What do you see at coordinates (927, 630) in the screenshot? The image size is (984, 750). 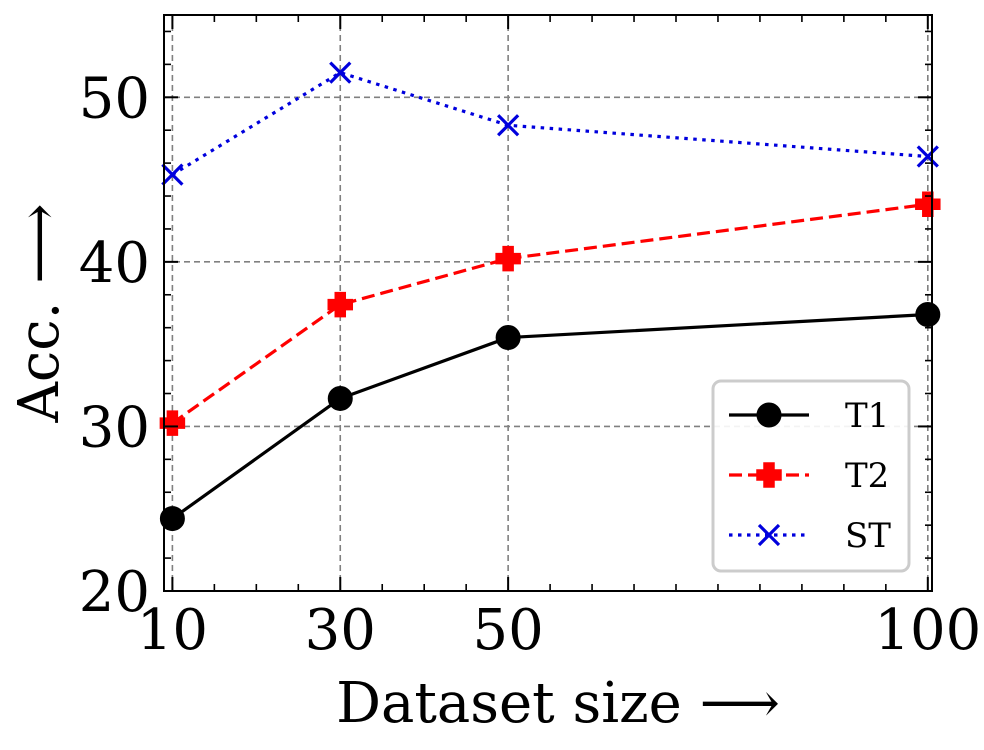 I see `x-tick-label: 100` at bounding box center [927, 630].